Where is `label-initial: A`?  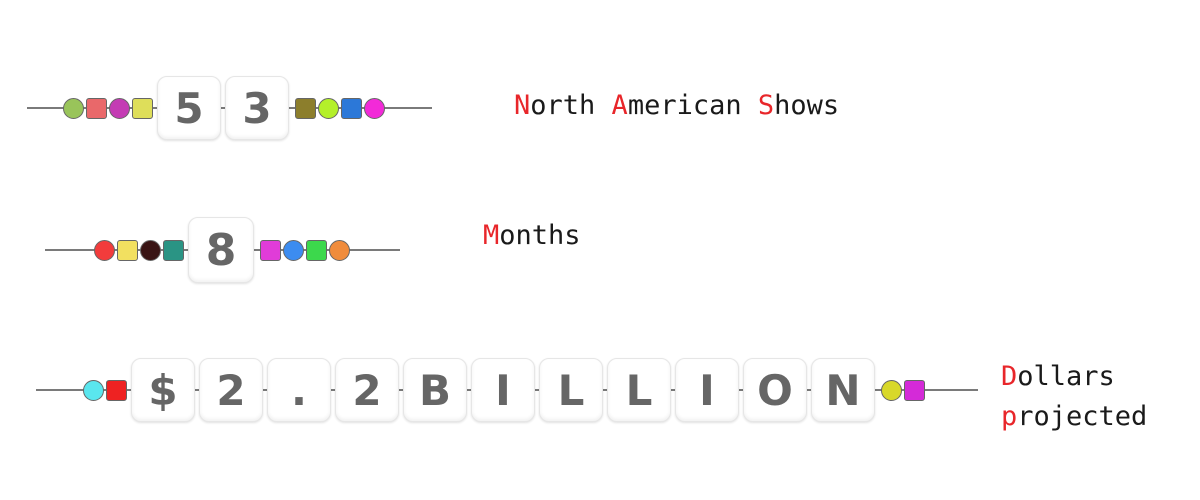
label-initial: A is located at coordinates (619, 105).